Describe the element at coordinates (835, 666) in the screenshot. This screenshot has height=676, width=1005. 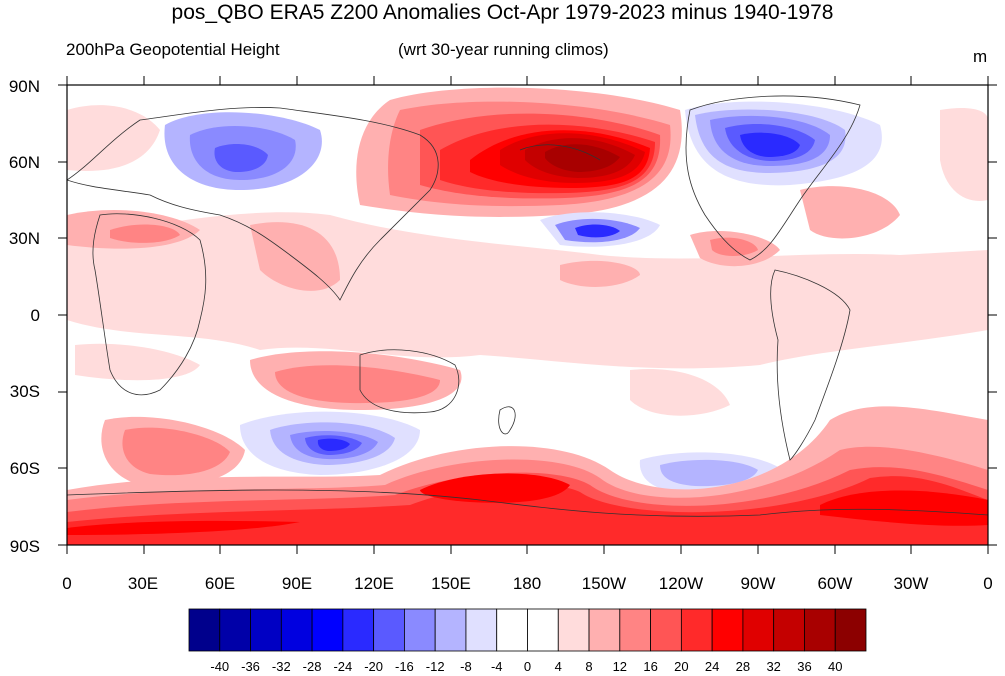
I see `colorbar-label: 40` at that location.